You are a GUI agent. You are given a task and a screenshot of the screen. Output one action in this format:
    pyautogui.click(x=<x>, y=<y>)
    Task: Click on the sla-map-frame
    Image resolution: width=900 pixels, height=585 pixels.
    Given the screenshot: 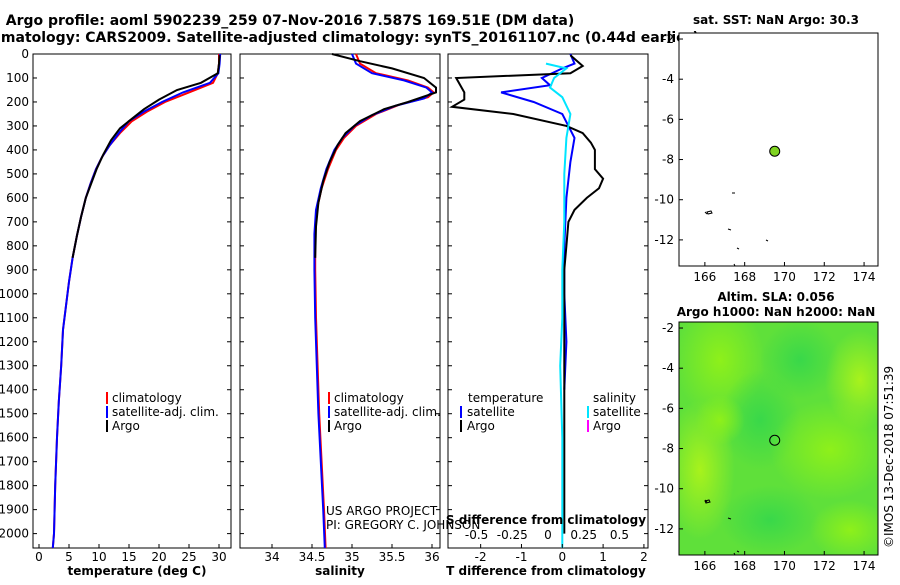 What is the action you would take?
    pyautogui.click(x=778, y=438)
    